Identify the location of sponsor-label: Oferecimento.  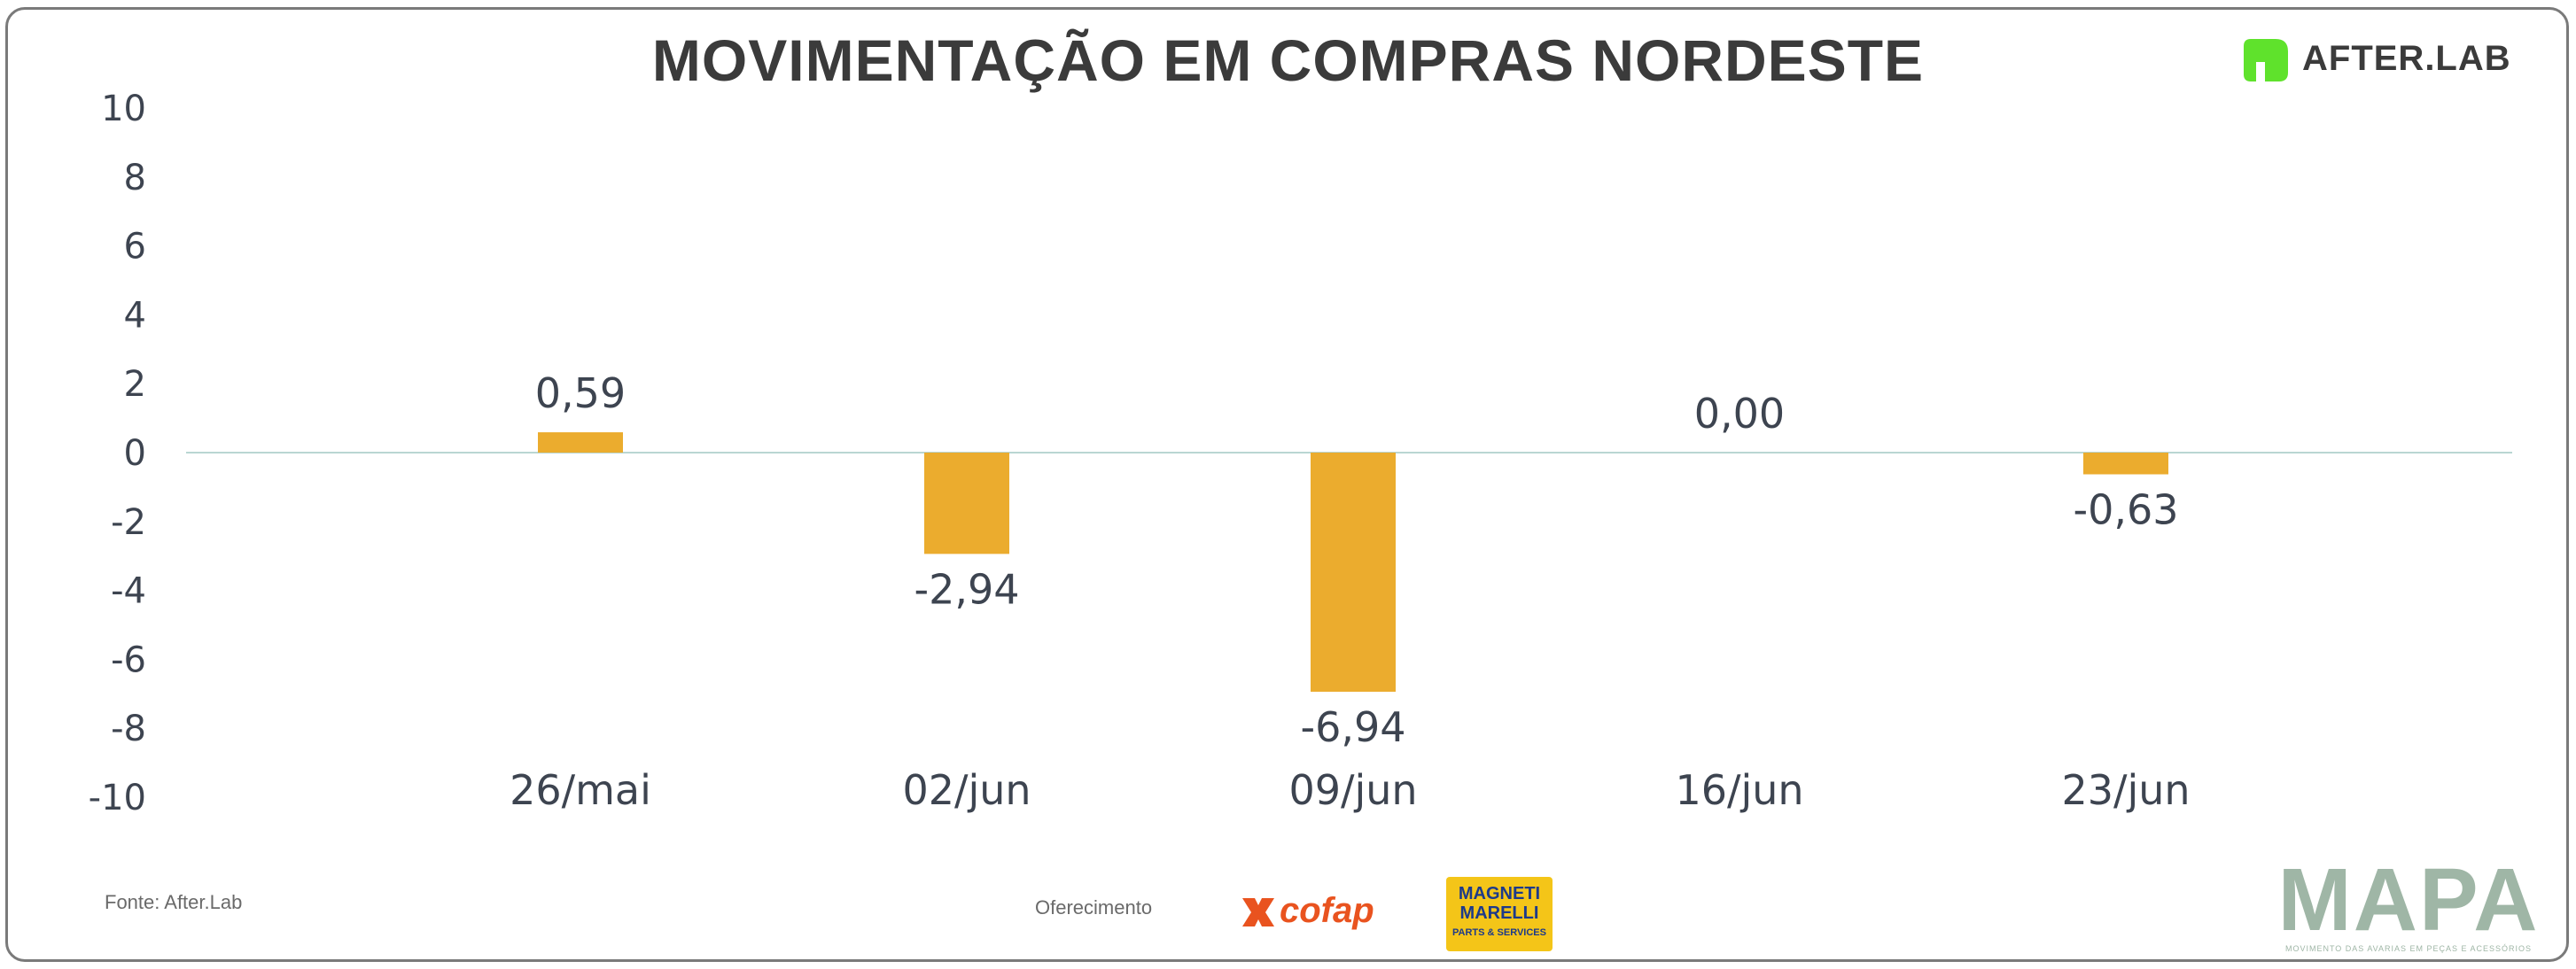
(1094, 907).